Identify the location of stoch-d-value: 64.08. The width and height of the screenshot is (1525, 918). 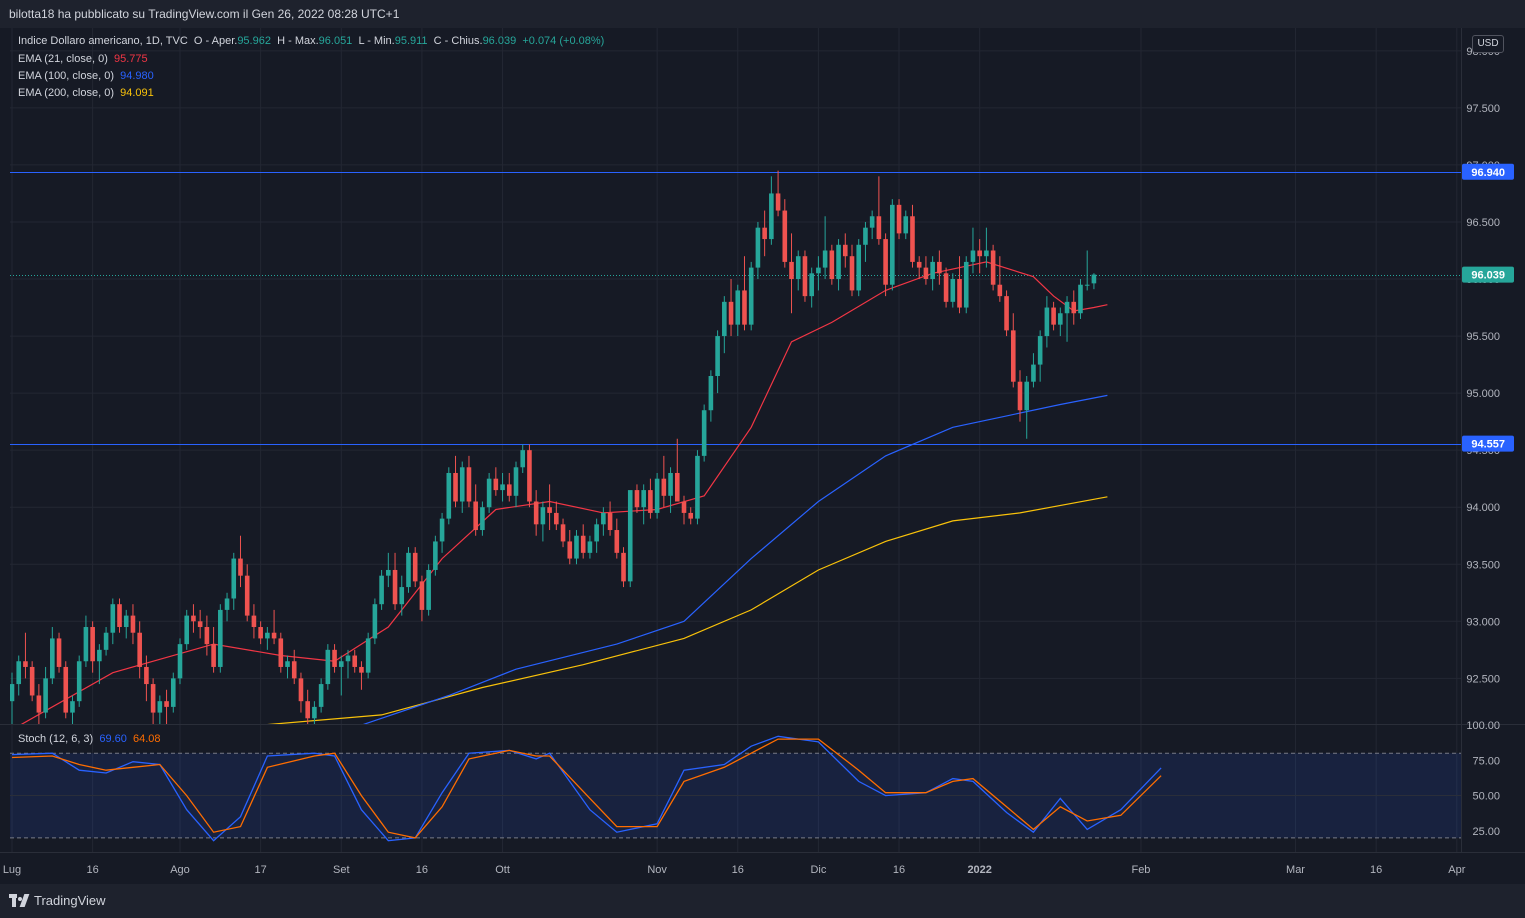
(147, 739).